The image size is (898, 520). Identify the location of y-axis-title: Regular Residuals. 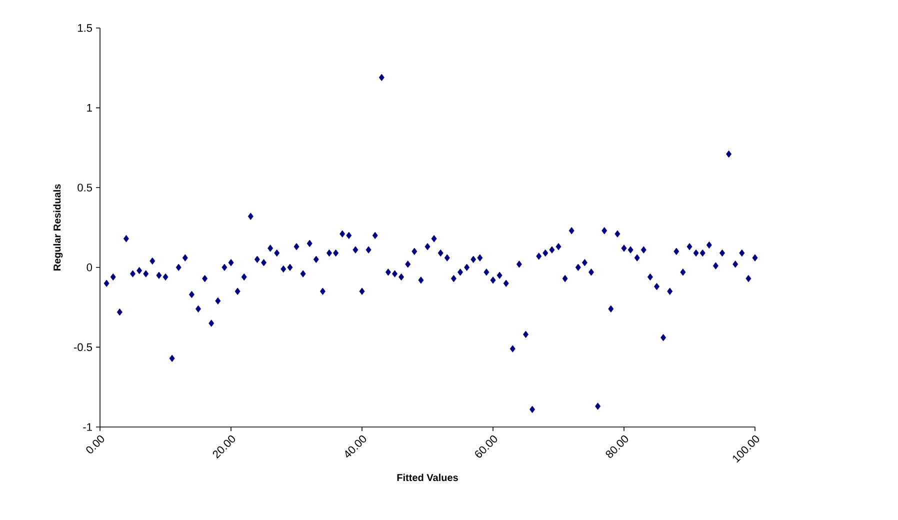
(58, 227).